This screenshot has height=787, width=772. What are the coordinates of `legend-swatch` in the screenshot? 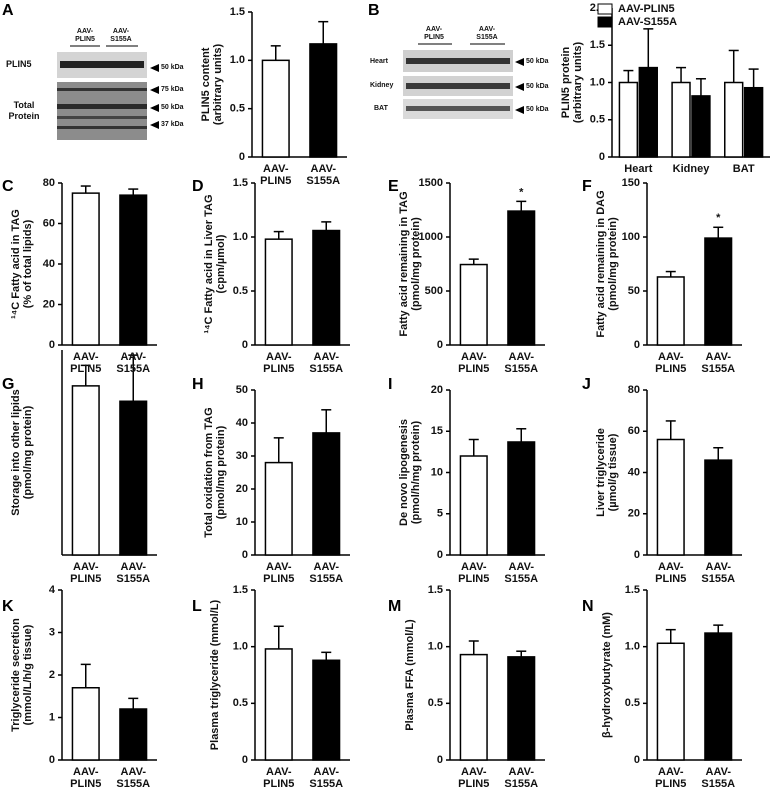 It's located at (605, 22).